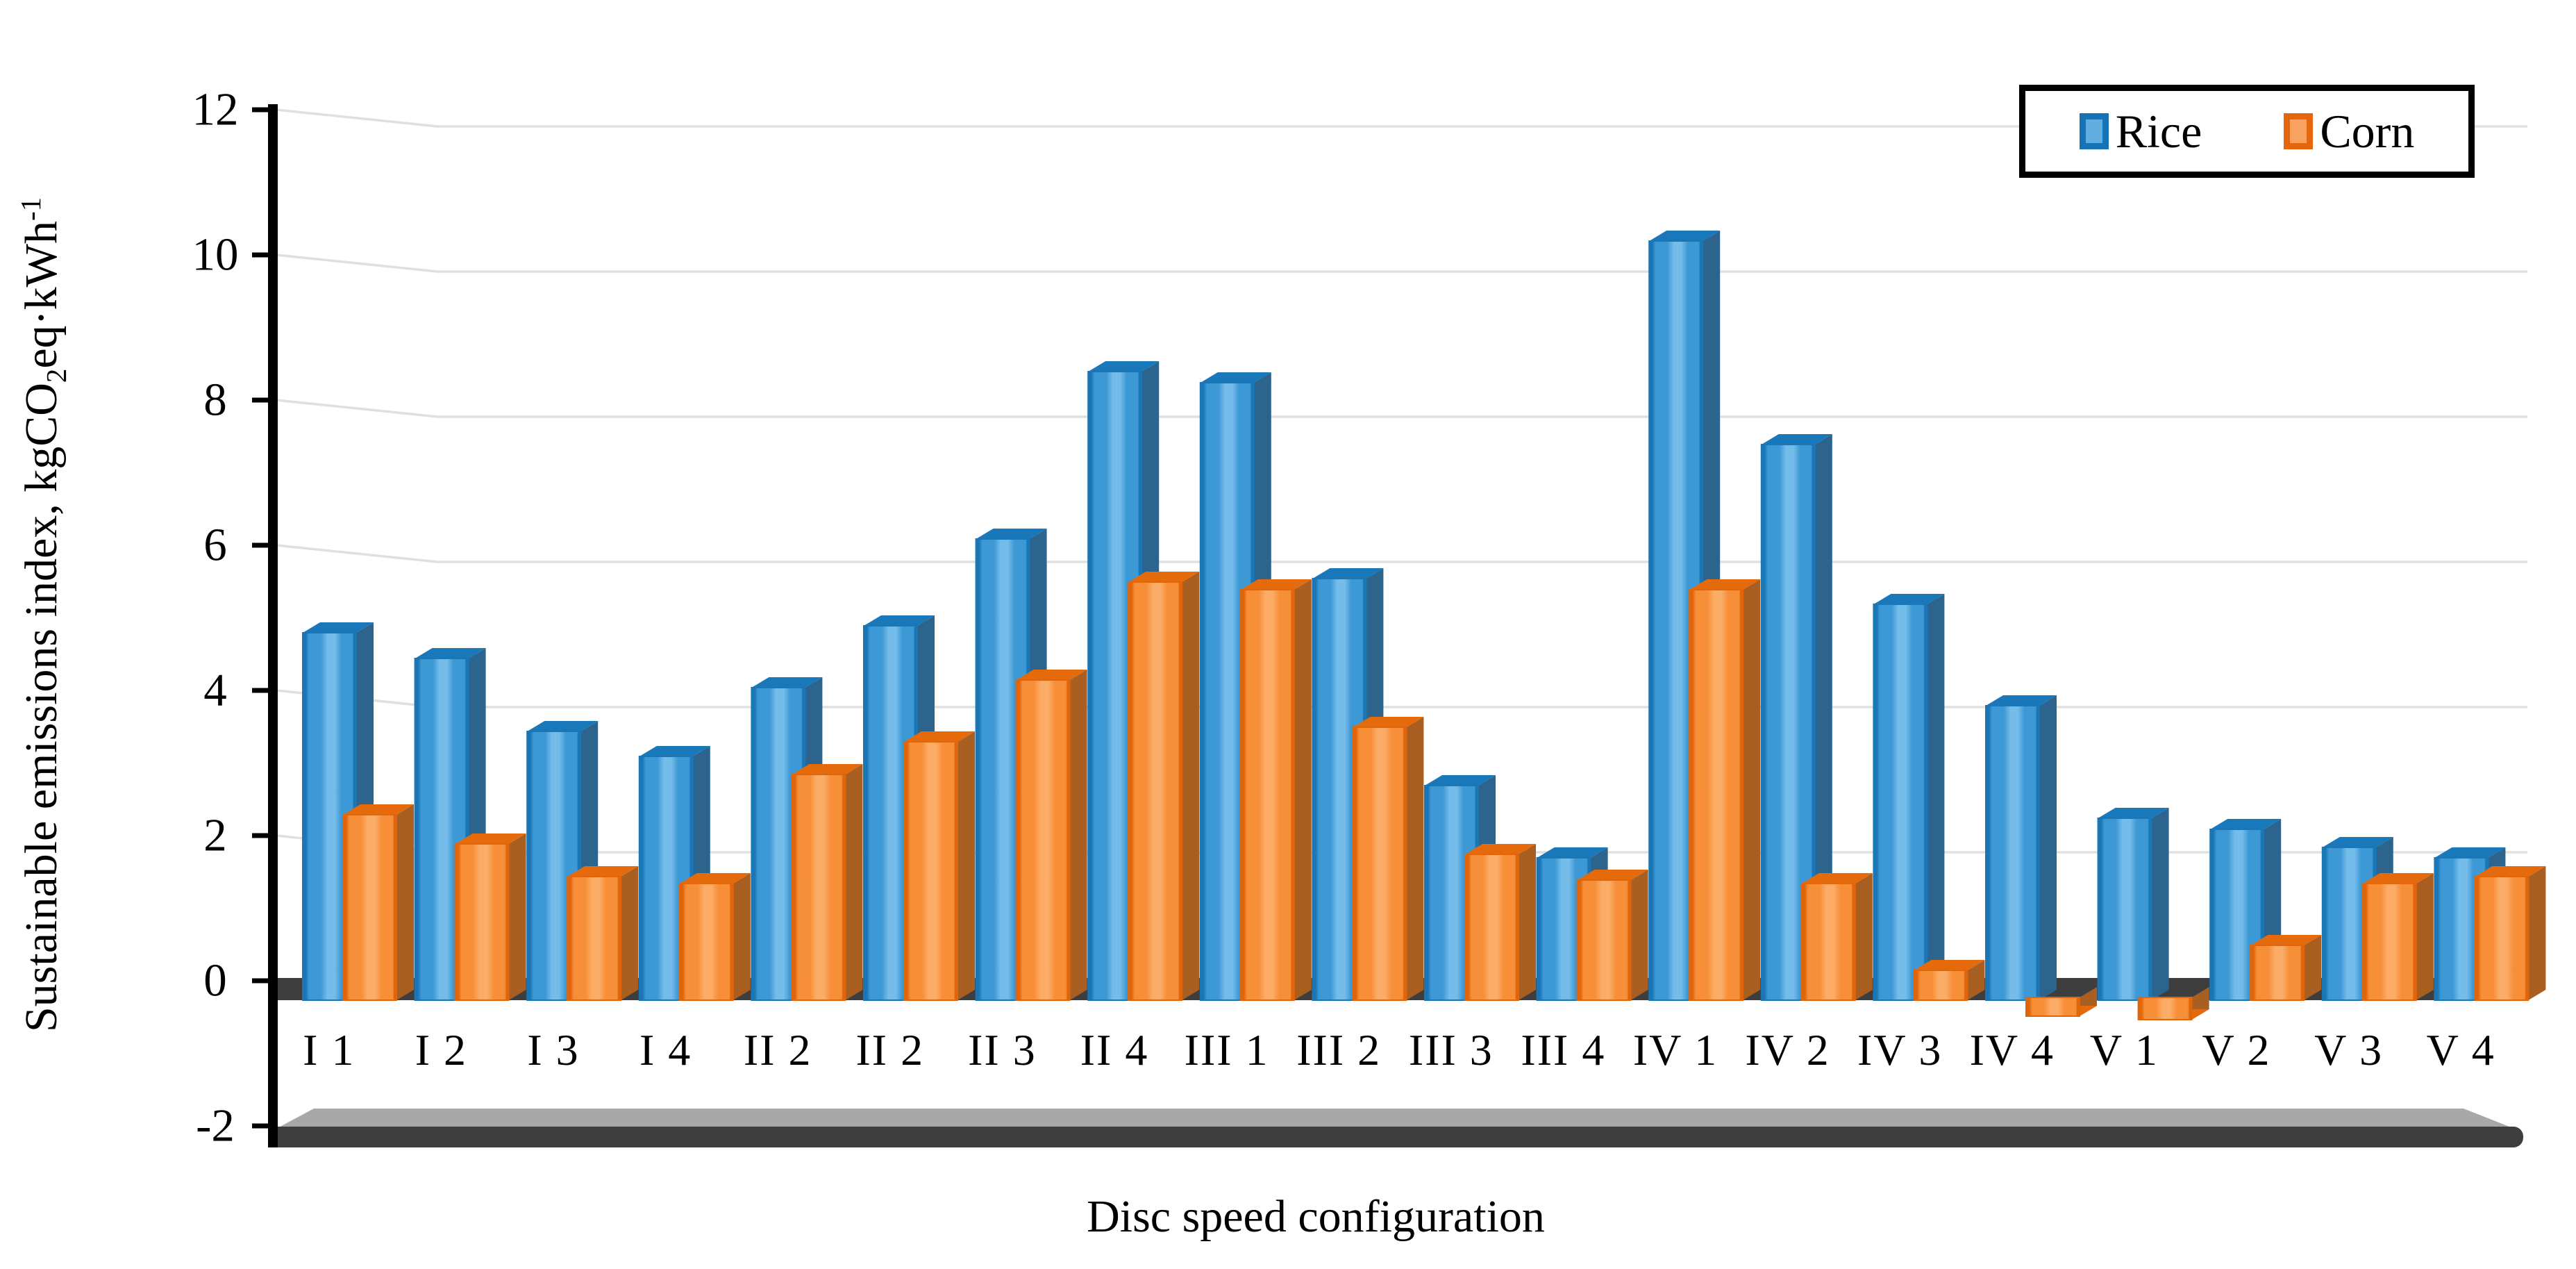 The height and width of the screenshot is (1269, 2576). Describe the element at coordinates (215, 690) in the screenshot. I see `y-tick-label: 4` at that location.